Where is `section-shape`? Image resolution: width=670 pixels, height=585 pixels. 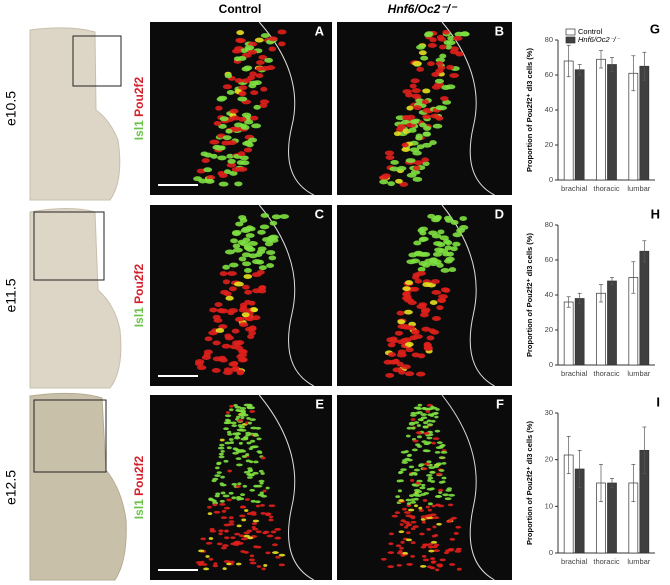
section-shape is located at coordinates (75, 114).